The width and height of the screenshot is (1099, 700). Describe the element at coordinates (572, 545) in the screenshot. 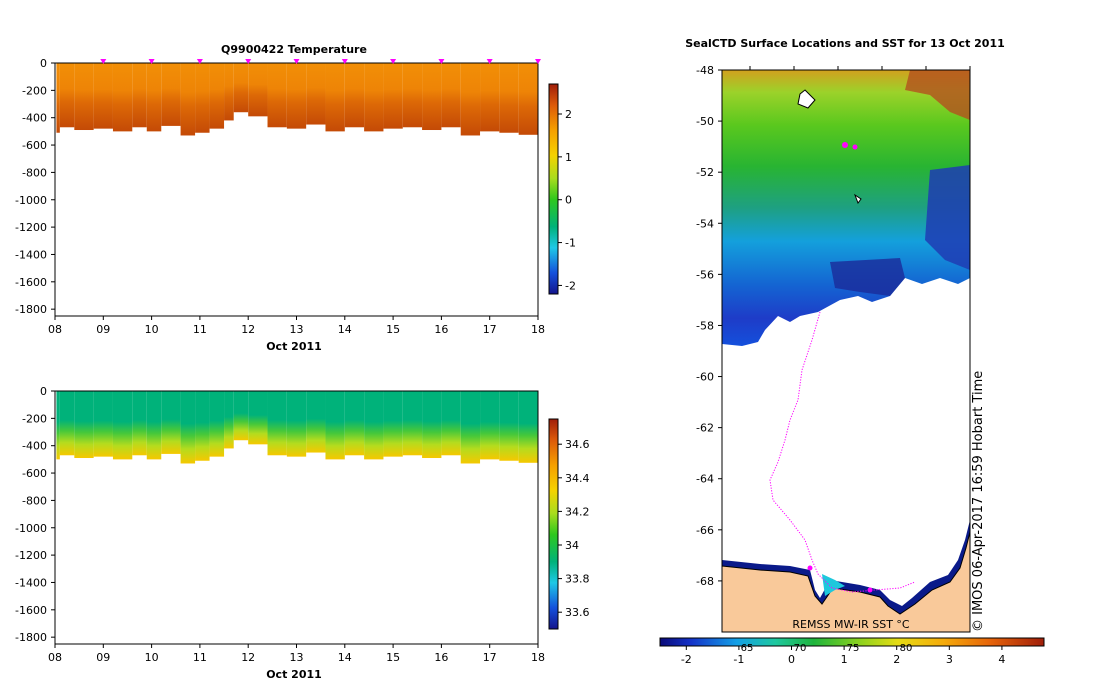

I see `colorbar-tick-label: 34` at that location.